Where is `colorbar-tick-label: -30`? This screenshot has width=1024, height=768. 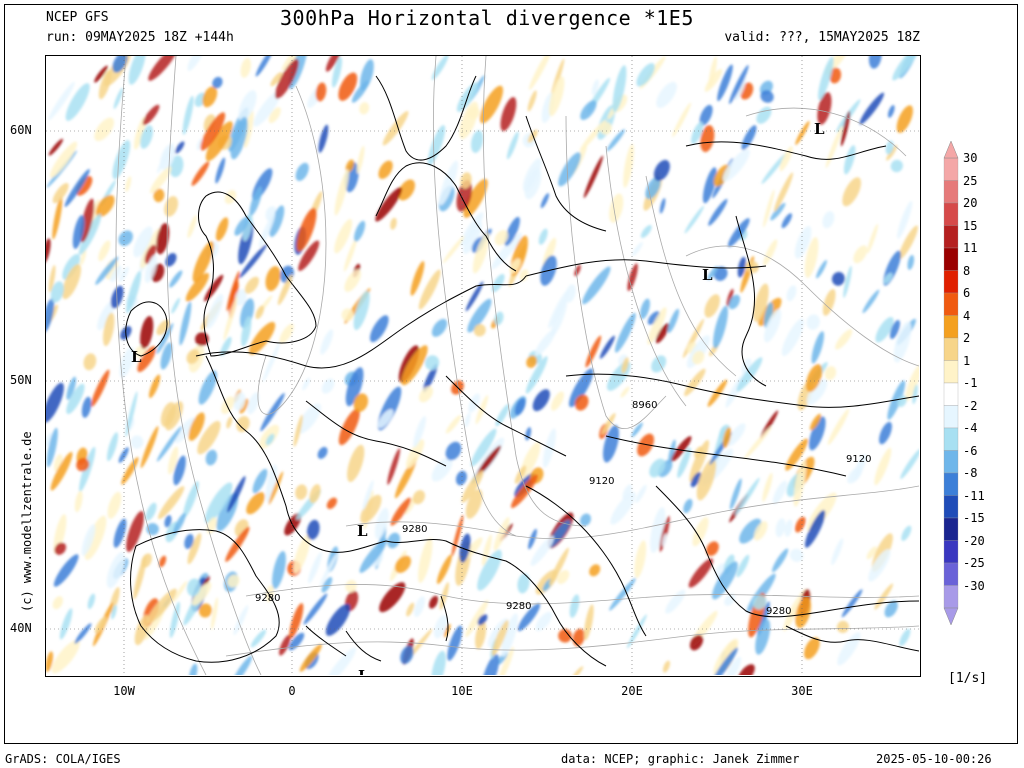
colorbar-tick-label: -30 is located at coordinates (974, 585).